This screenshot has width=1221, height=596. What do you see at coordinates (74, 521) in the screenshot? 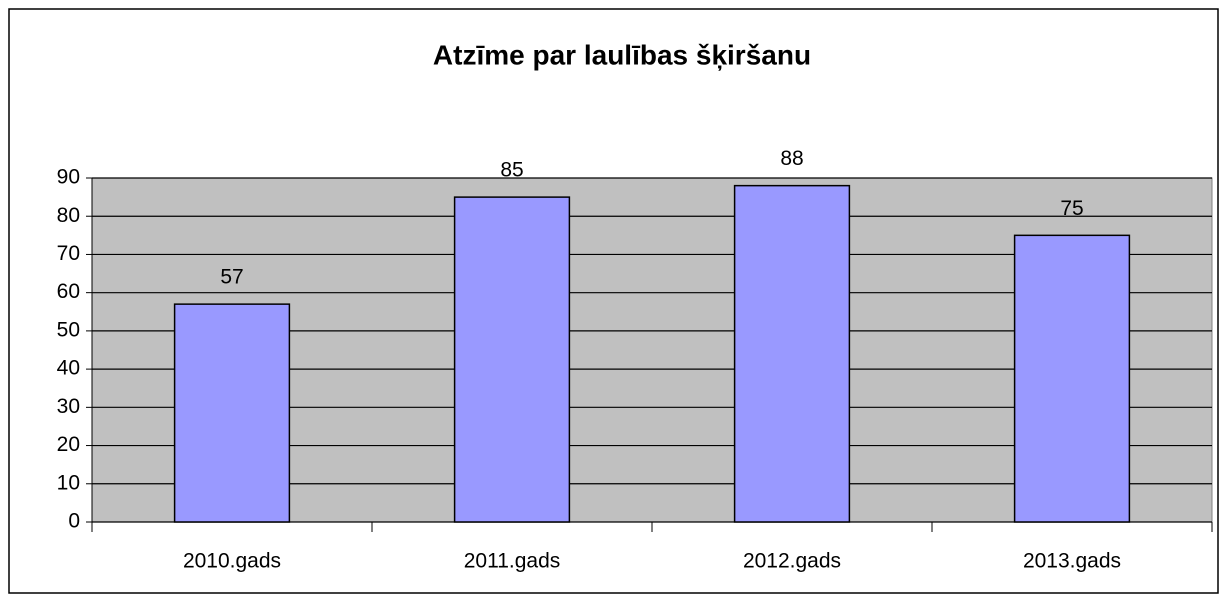
I see `y-tick-label: 0` at bounding box center [74, 521].